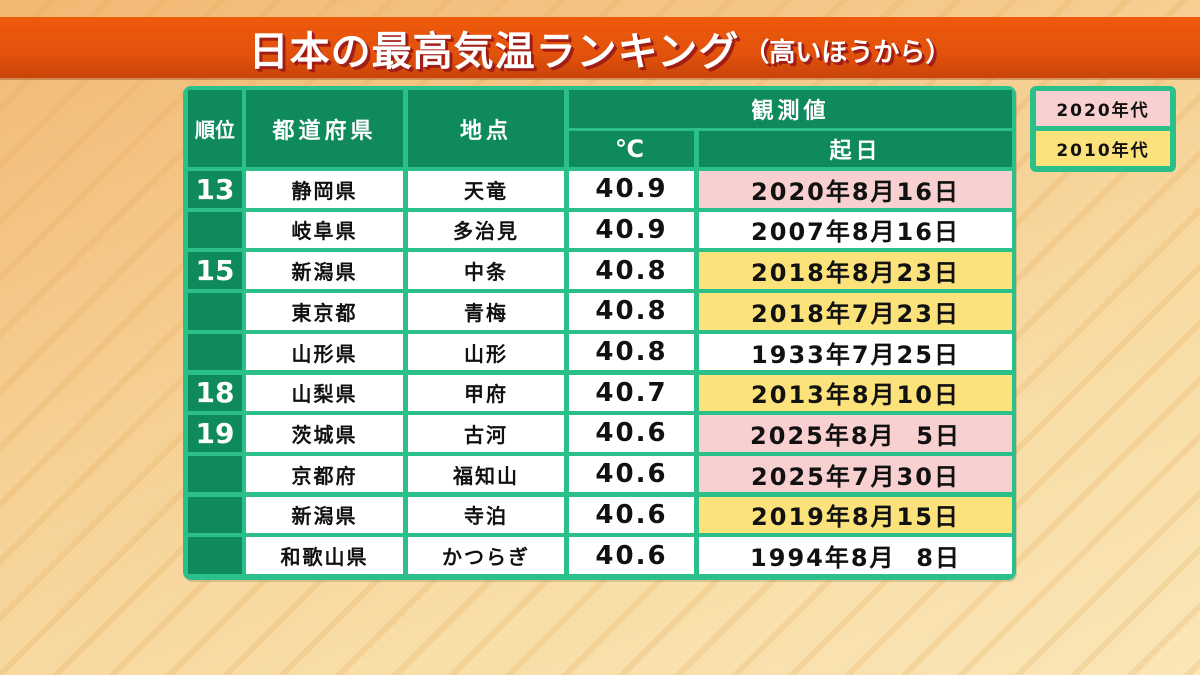  What do you see at coordinates (324, 433) in the screenshot?
I see `prefecture-cell: 茨城県` at bounding box center [324, 433].